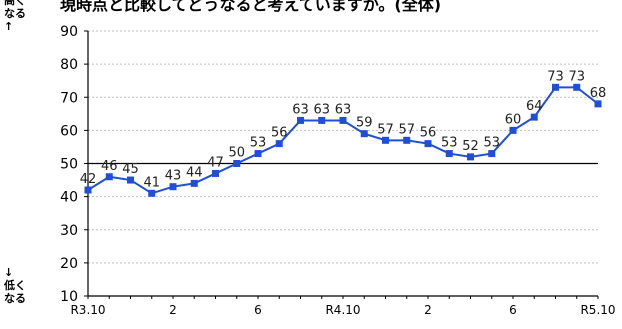 The height and width of the screenshot is (329, 622). I want to click on up-arrow-icon: ↑, so click(9, 26).